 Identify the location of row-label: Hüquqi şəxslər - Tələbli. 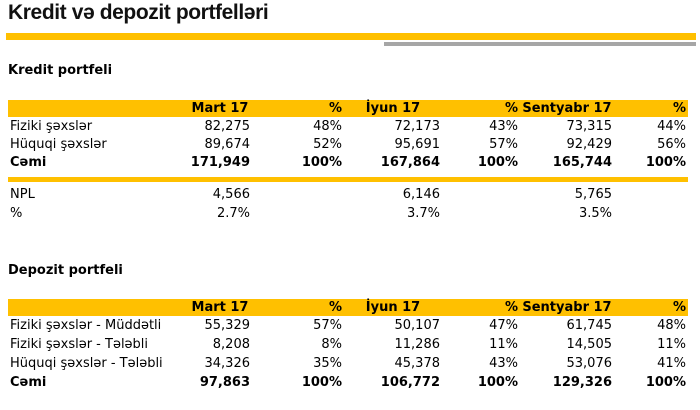
(86, 363).